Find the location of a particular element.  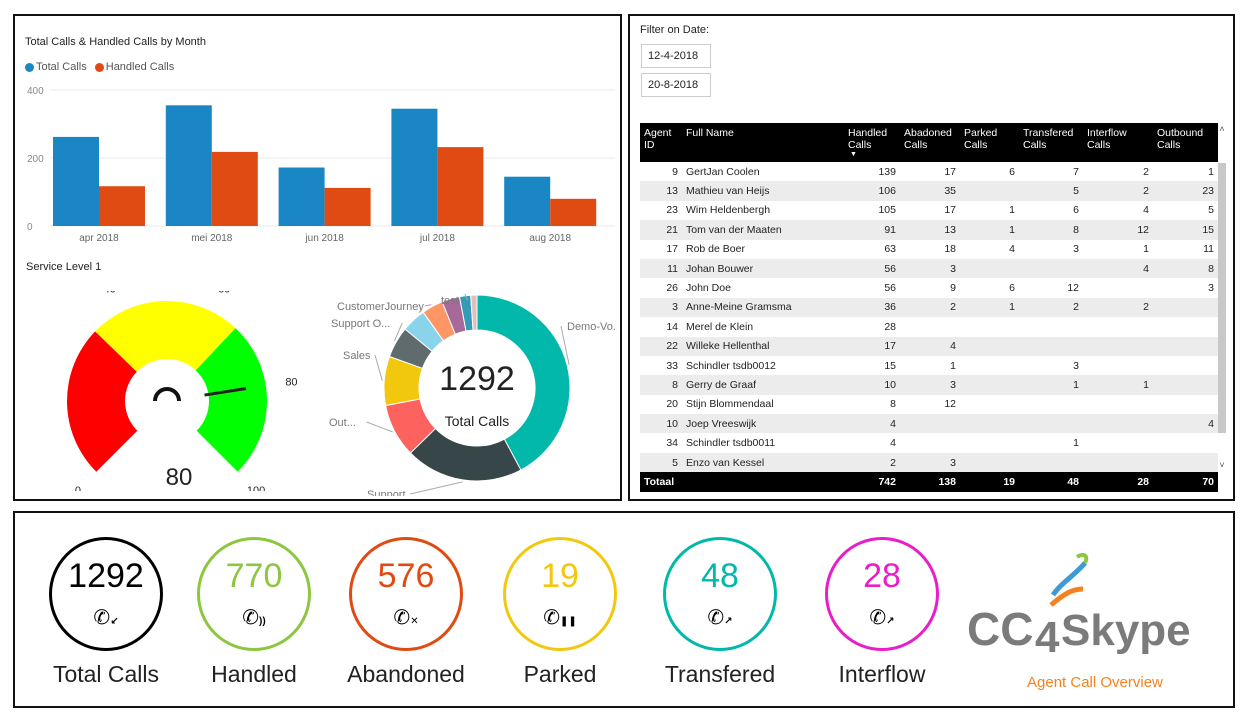

cell-full-name: Wim Heldenbergh is located at coordinates (728, 210).